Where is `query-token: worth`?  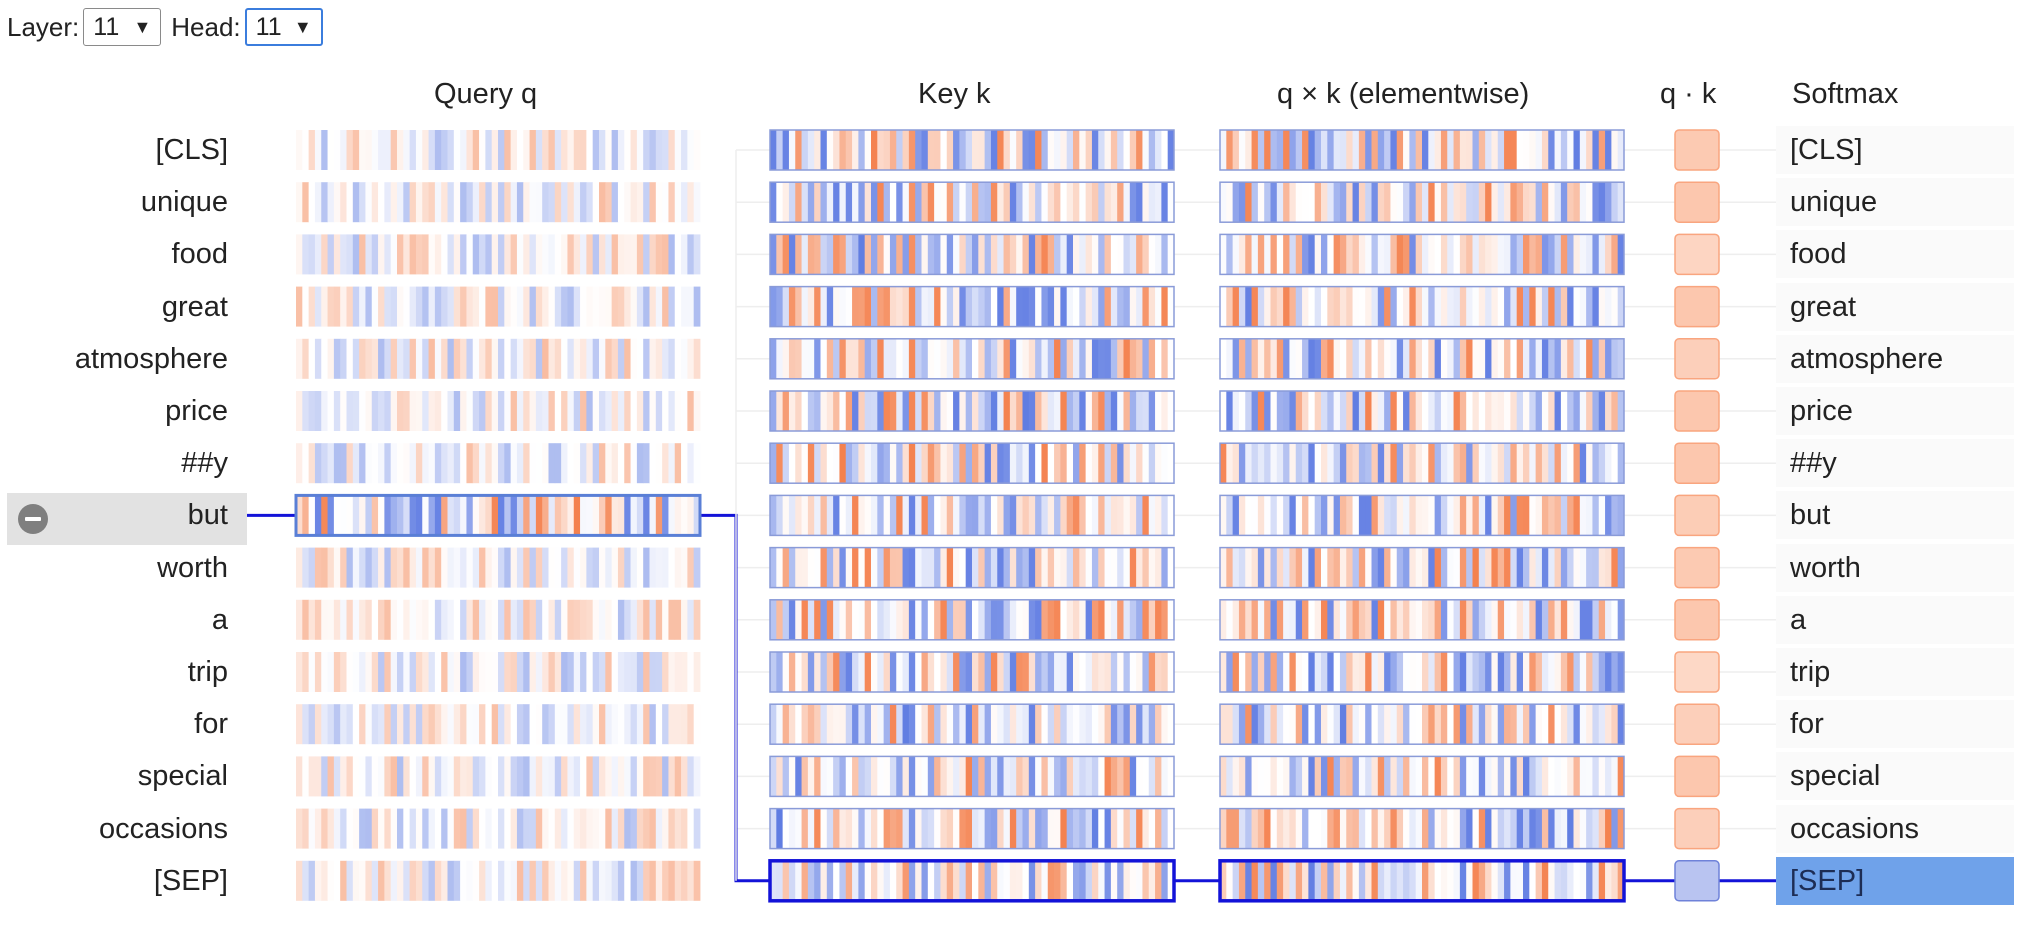
query-token: worth is located at coordinates (114, 568).